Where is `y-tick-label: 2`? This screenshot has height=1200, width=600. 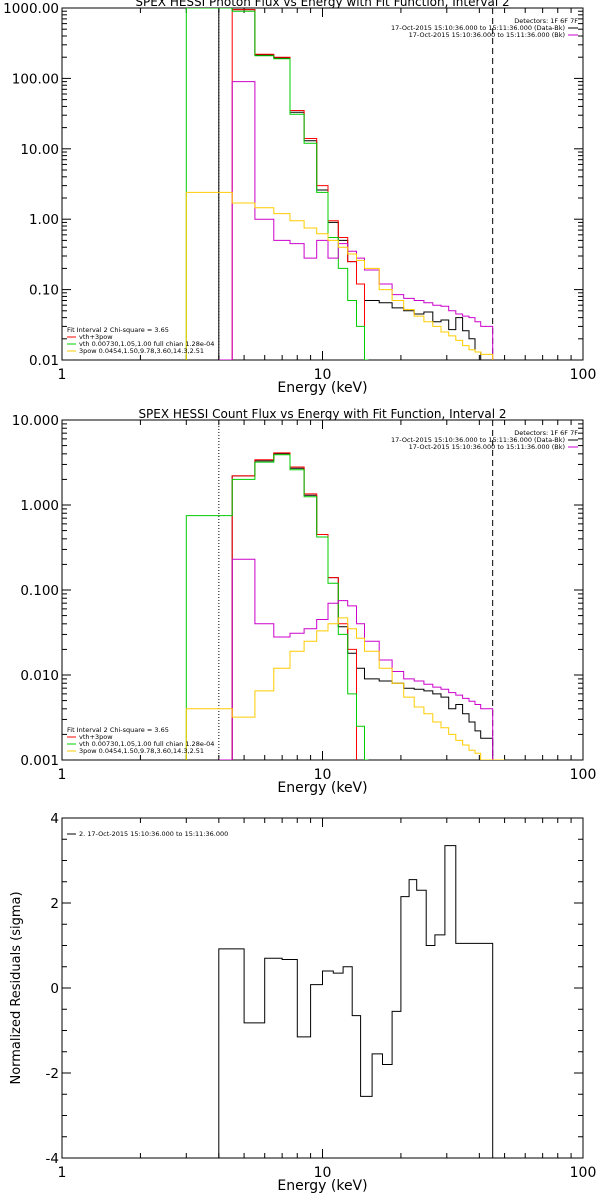 y-tick-label: 2 is located at coordinates (54, 904).